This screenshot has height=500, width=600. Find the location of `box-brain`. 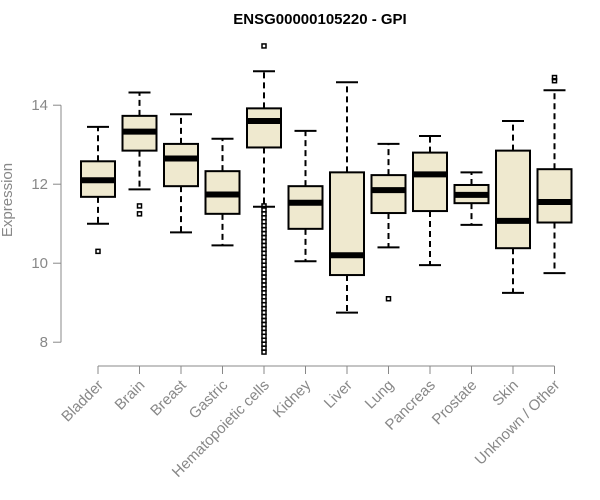

box-brain is located at coordinates (139, 154).